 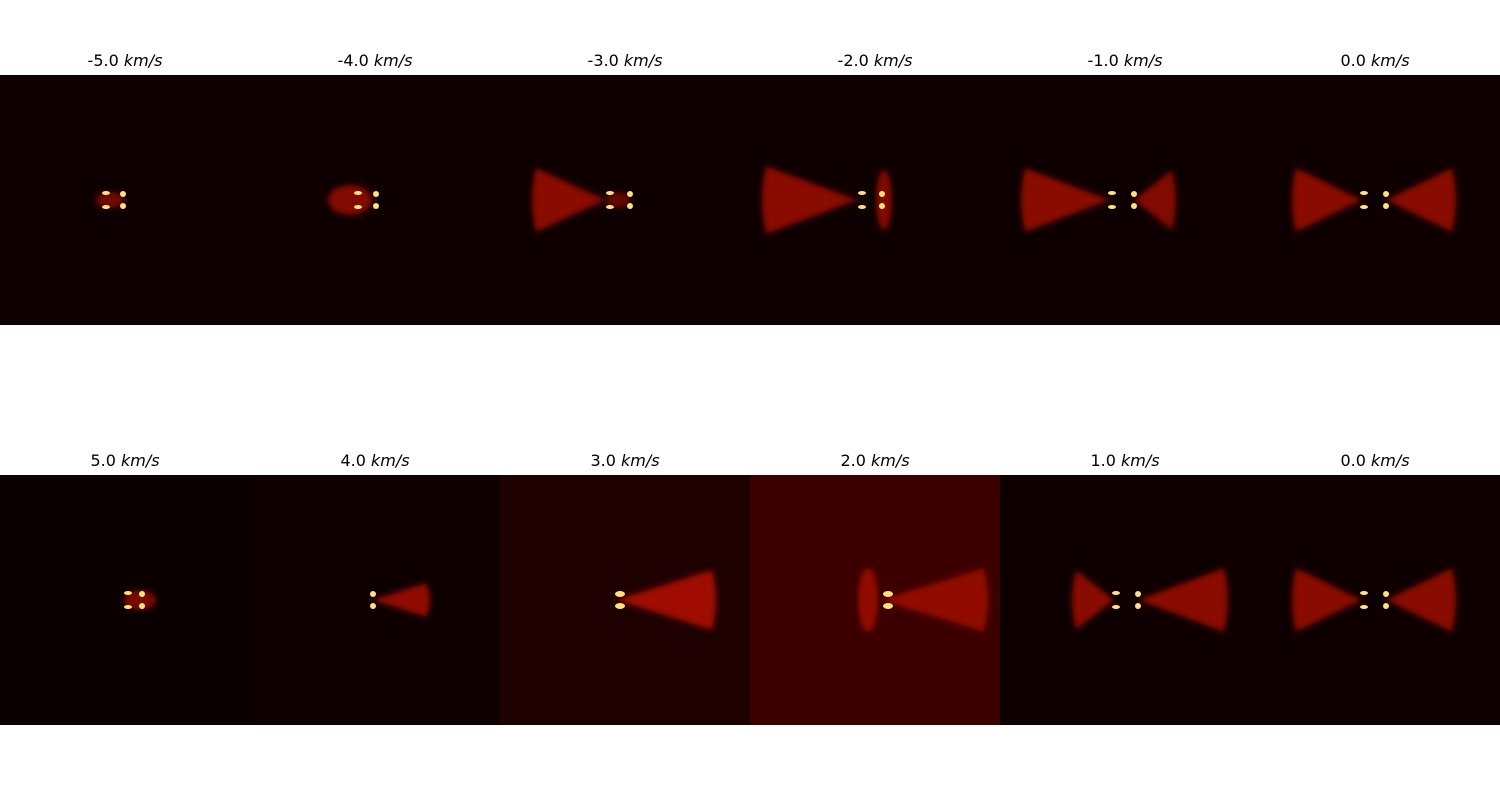 What do you see at coordinates (1125, 460) in the screenshot?
I see `panel-title: 1.0 km/s` at bounding box center [1125, 460].